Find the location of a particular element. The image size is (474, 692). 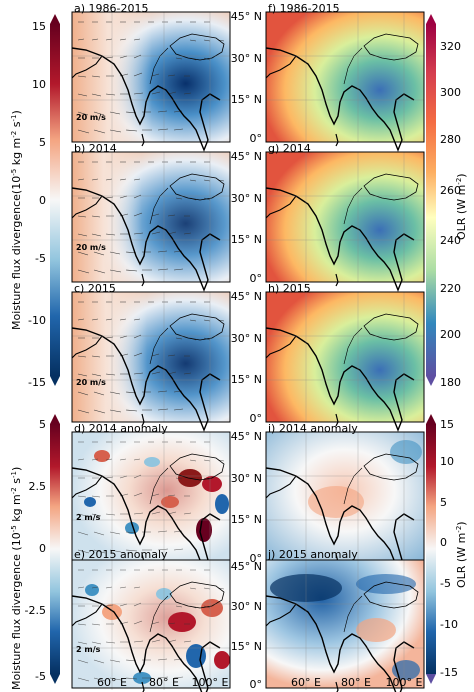

panel-b is located at coordinates (151, 221).